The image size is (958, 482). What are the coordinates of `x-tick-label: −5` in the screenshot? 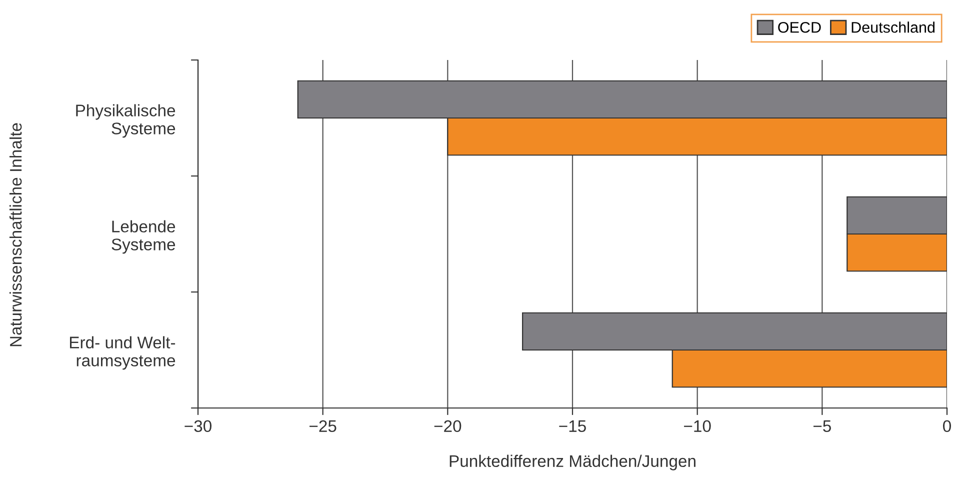 It's located at (822, 426).